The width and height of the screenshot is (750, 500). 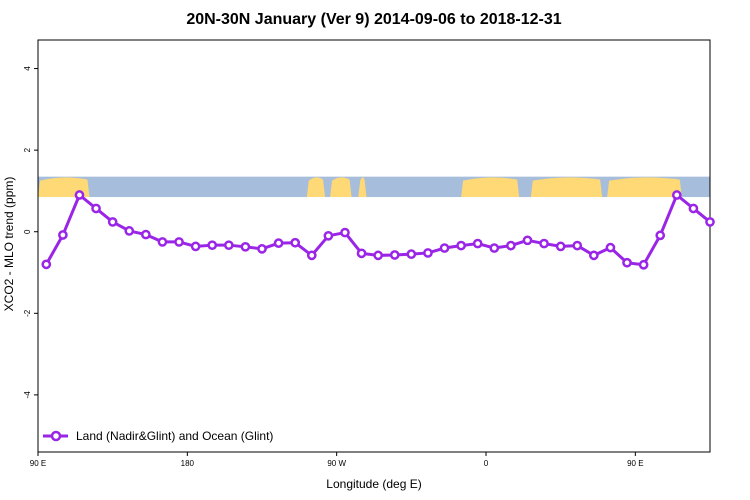 I want to click on y-tick-label-1: 2, so click(x=27, y=149).